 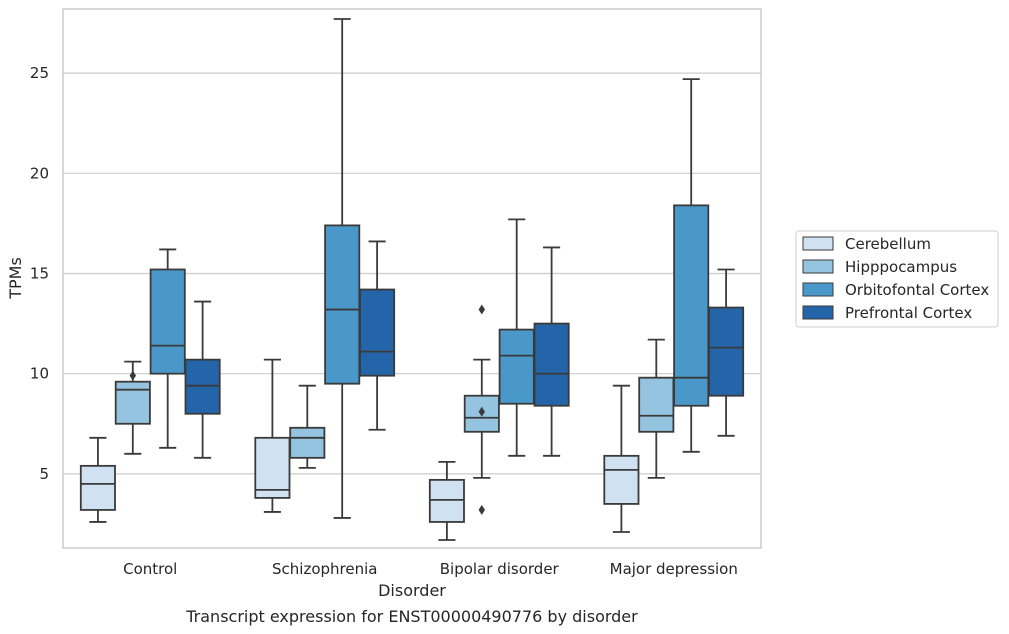 I want to click on legend-entry: Cerebellum, so click(x=866, y=244).